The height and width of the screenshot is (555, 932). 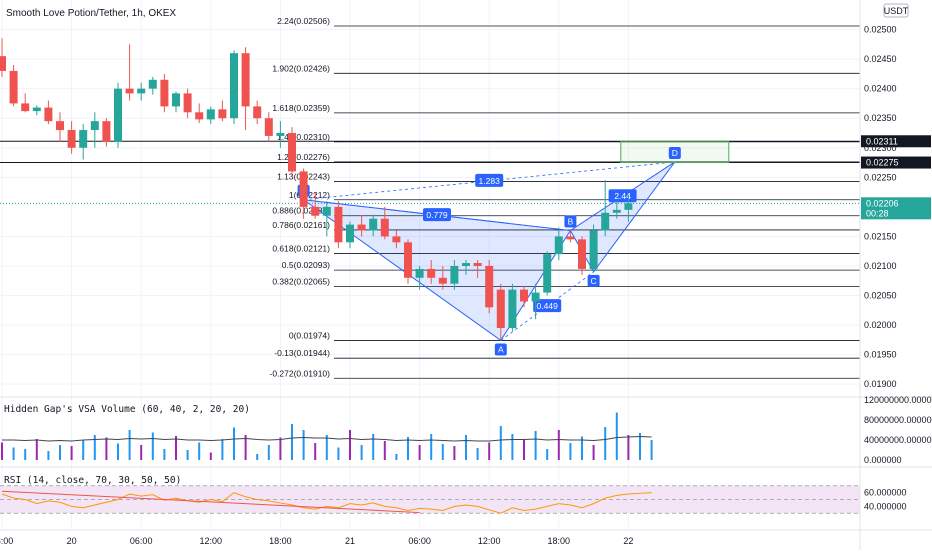 I want to click on fib-level-label: 0.5(0.02093), so click(x=306, y=265).